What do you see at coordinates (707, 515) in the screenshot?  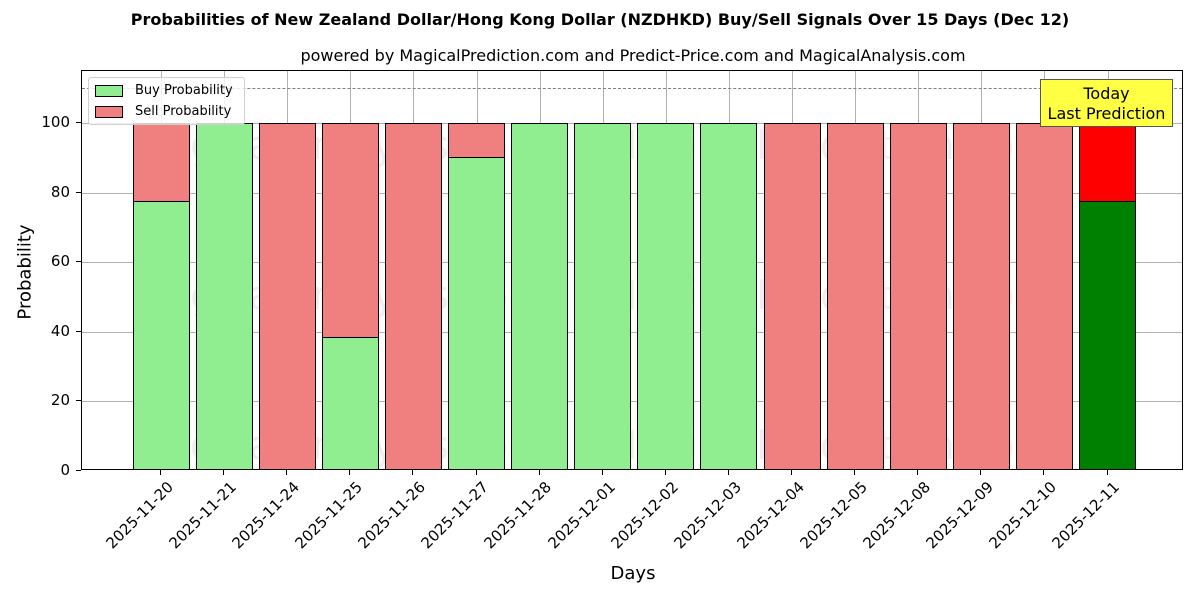 I see `x-tick-label: 2025-12-03` at bounding box center [707, 515].